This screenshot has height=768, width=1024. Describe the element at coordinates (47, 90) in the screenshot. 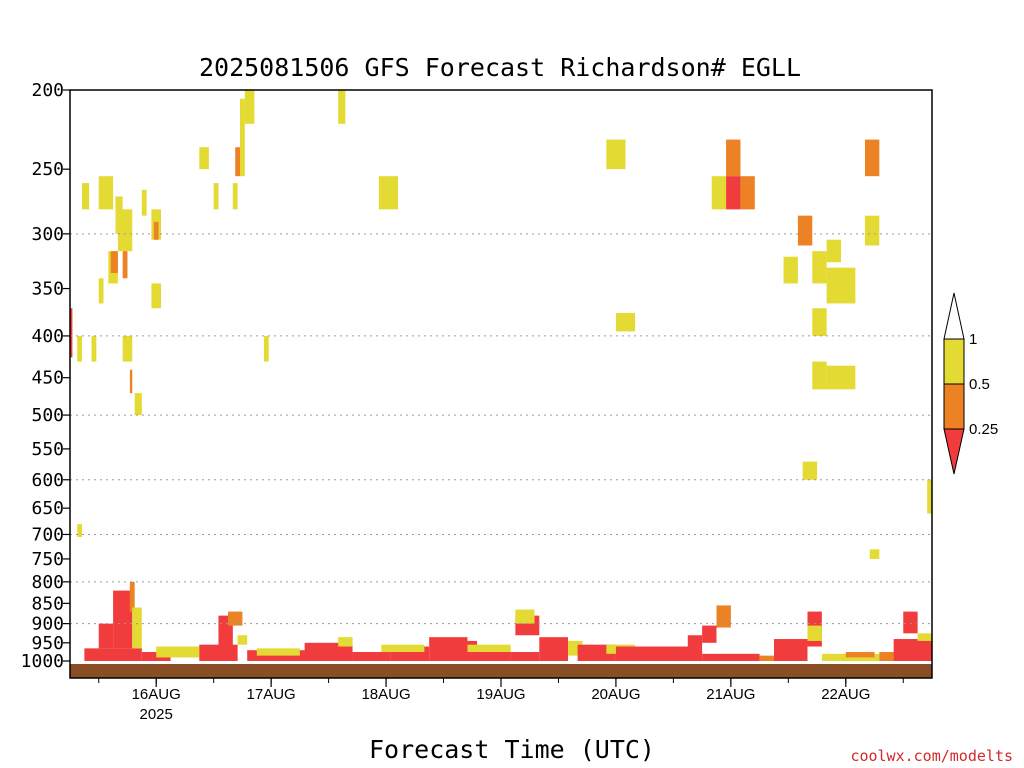

I see `y-tick-label: 200` at that location.